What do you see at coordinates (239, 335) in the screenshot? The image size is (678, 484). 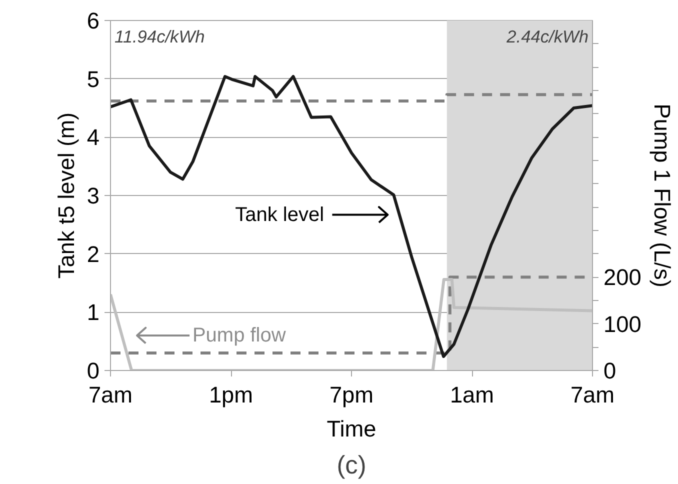 I see `annotation: Pump flow` at bounding box center [239, 335].